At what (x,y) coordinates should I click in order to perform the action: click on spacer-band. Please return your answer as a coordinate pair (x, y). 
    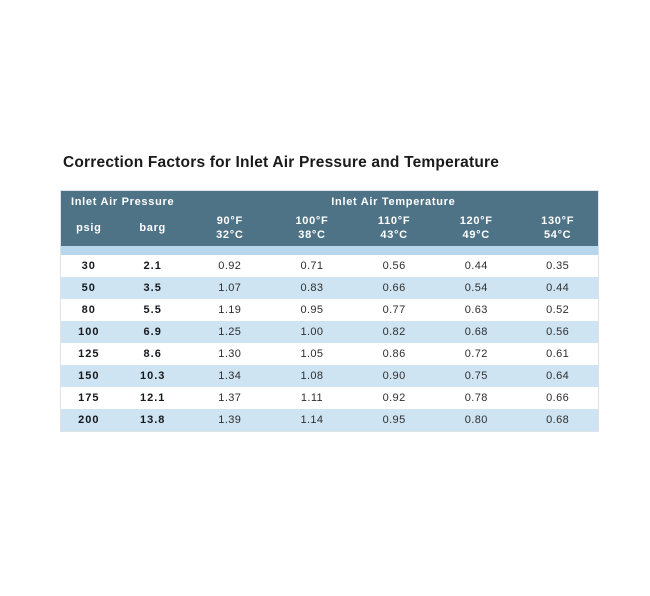
    Looking at the image, I should click on (329, 250).